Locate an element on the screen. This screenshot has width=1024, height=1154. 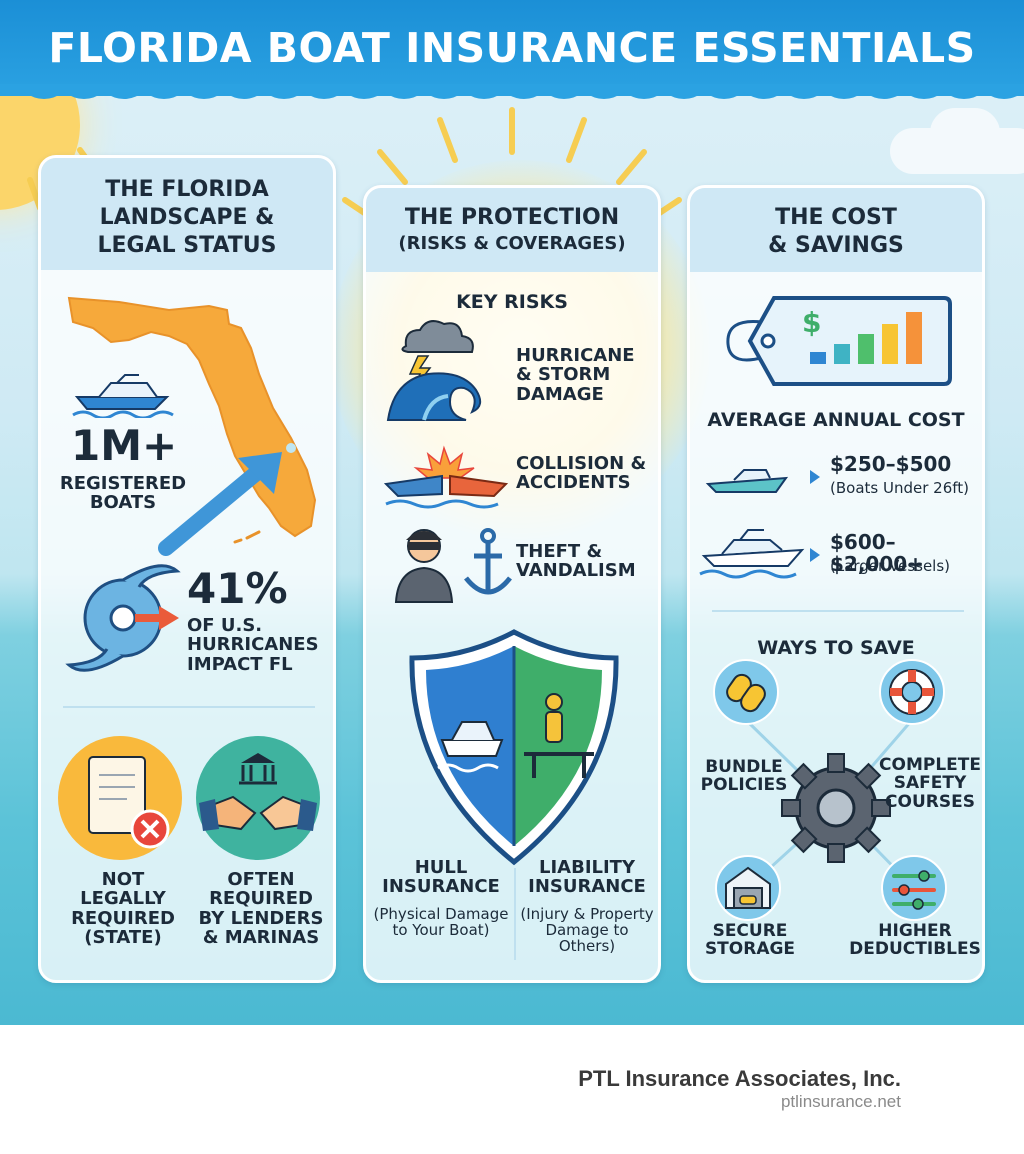
collision-icon is located at coordinates (446, 477).